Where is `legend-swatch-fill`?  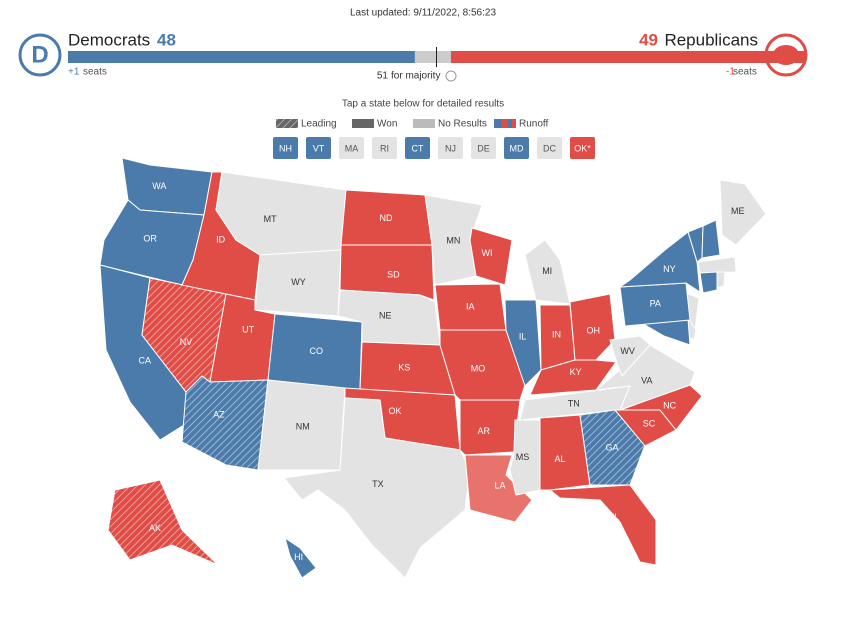
legend-swatch-fill is located at coordinates (424, 123).